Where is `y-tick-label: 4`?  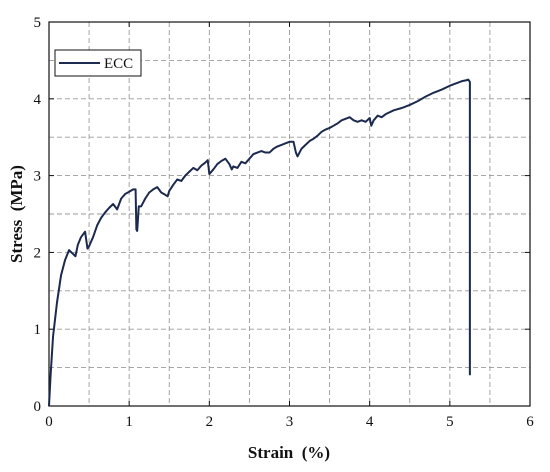 y-tick-label: 4 is located at coordinates (38, 100).